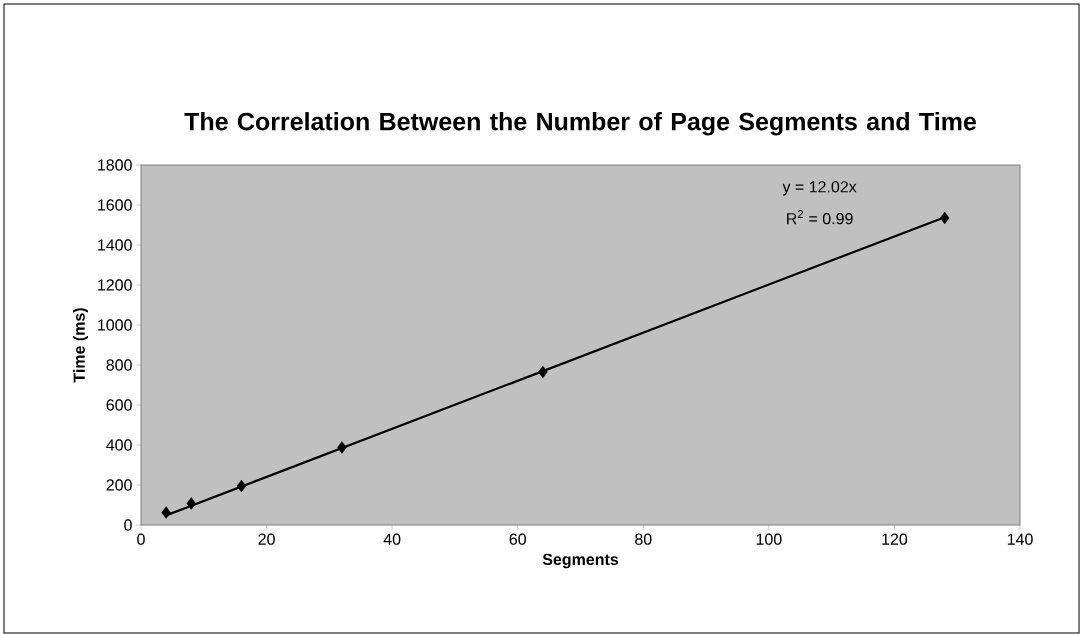 The image size is (1083, 634). What do you see at coordinates (81, 345) in the screenshot?
I see `y-axis-title: Time (ms)` at bounding box center [81, 345].